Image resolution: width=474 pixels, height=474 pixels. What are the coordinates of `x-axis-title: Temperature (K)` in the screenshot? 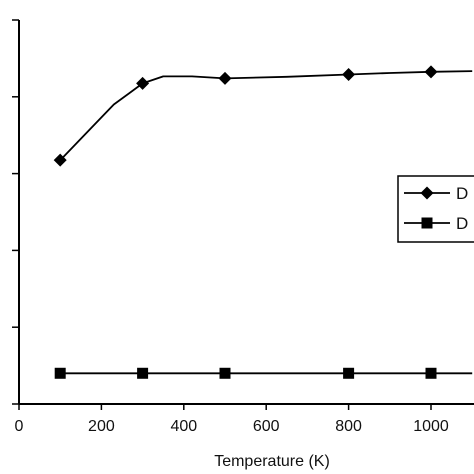 It's located at (272, 461).